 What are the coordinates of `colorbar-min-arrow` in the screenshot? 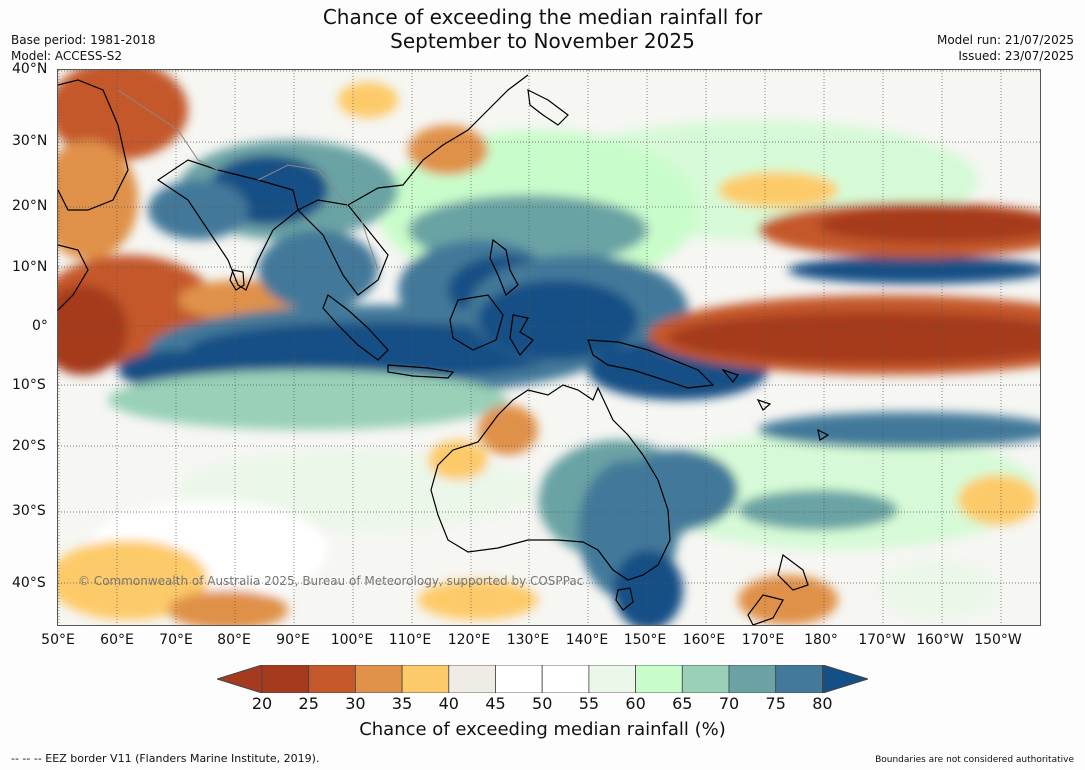 It's located at (239, 679).